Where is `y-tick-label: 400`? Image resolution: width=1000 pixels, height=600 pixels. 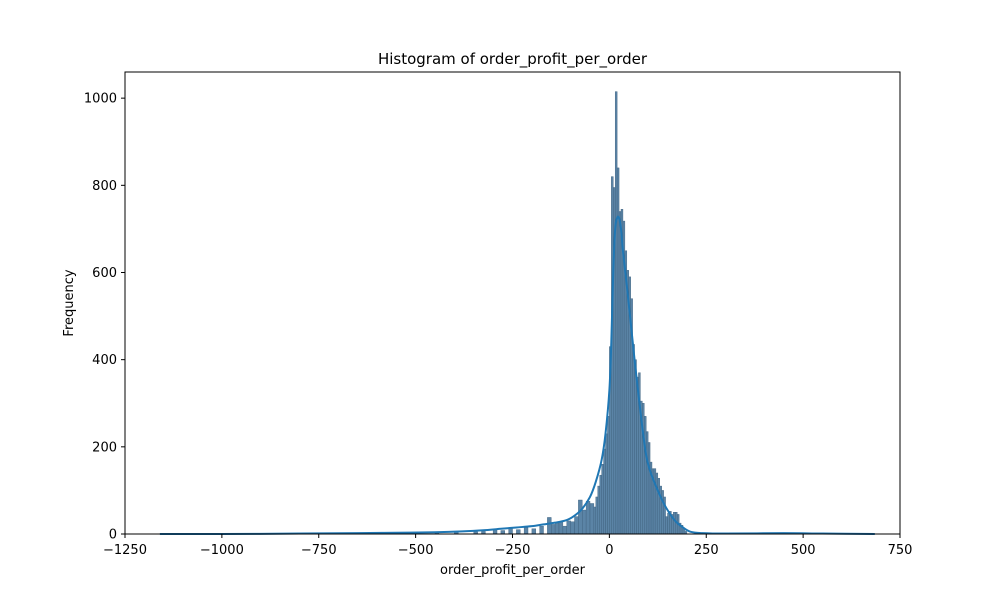 y-tick-label: 400 is located at coordinates (104, 360).